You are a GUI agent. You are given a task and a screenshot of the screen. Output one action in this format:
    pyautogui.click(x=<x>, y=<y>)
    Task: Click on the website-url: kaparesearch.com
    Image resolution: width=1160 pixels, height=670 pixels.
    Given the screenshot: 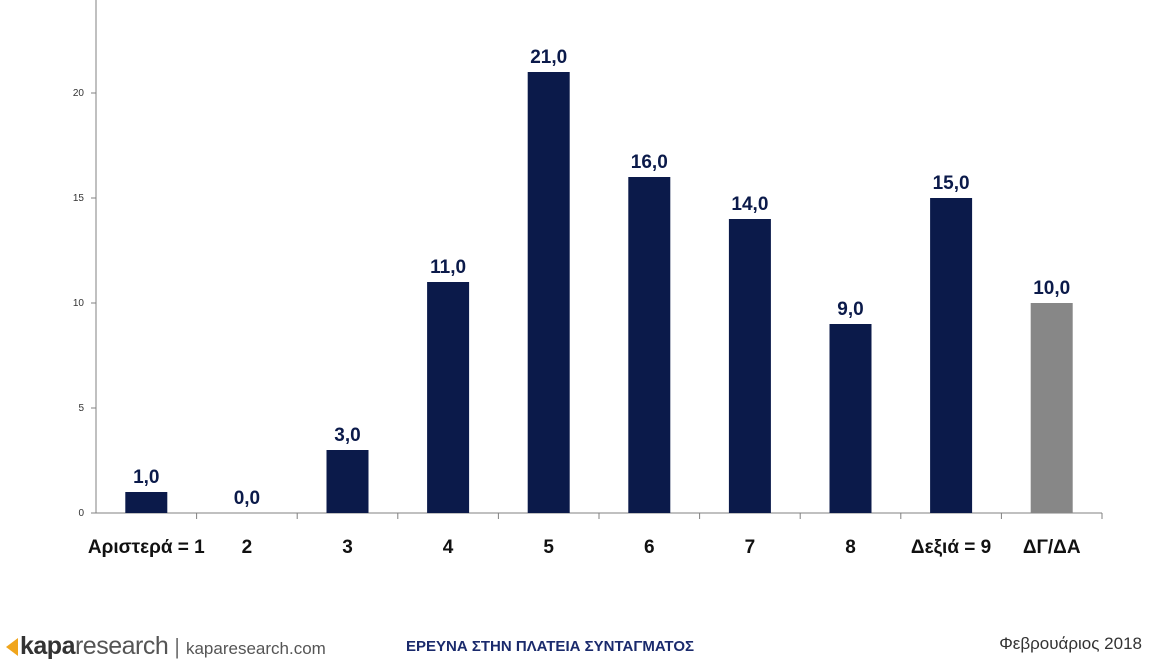 What is the action you would take?
    pyautogui.click(x=255, y=648)
    